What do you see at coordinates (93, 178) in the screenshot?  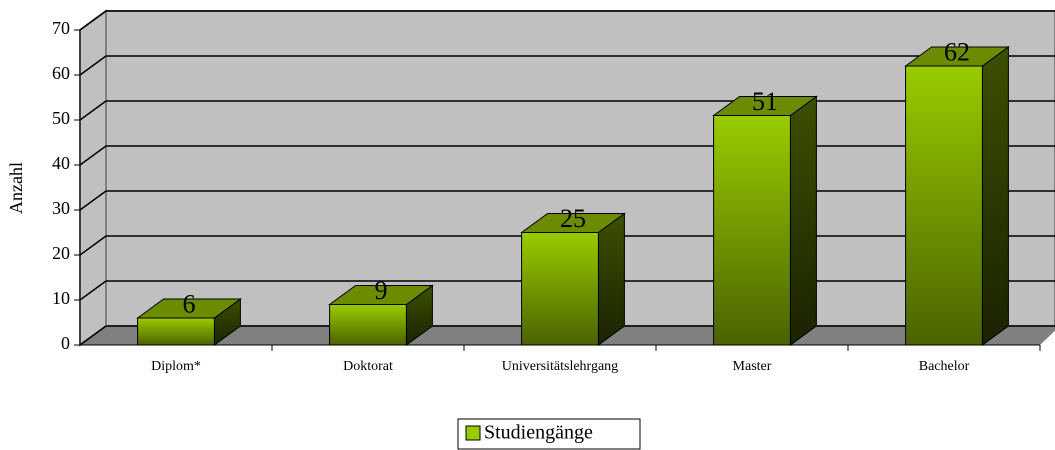 I see `side-wall` at bounding box center [93, 178].